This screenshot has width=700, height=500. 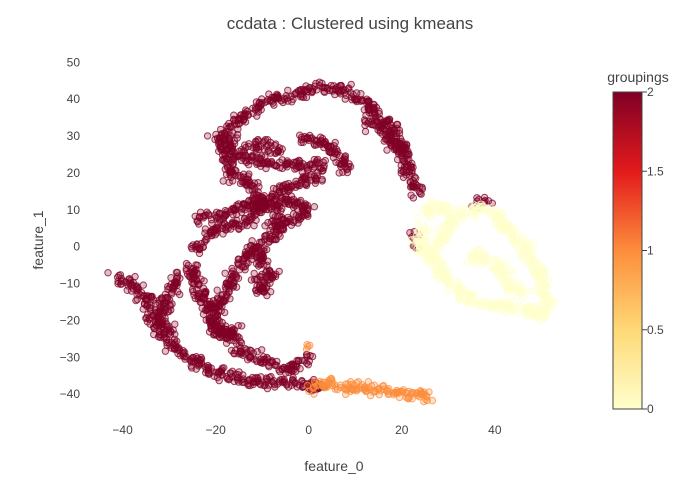 What do you see at coordinates (70, 284) in the screenshot?
I see `y-tick-label: −10` at bounding box center [70, 284].